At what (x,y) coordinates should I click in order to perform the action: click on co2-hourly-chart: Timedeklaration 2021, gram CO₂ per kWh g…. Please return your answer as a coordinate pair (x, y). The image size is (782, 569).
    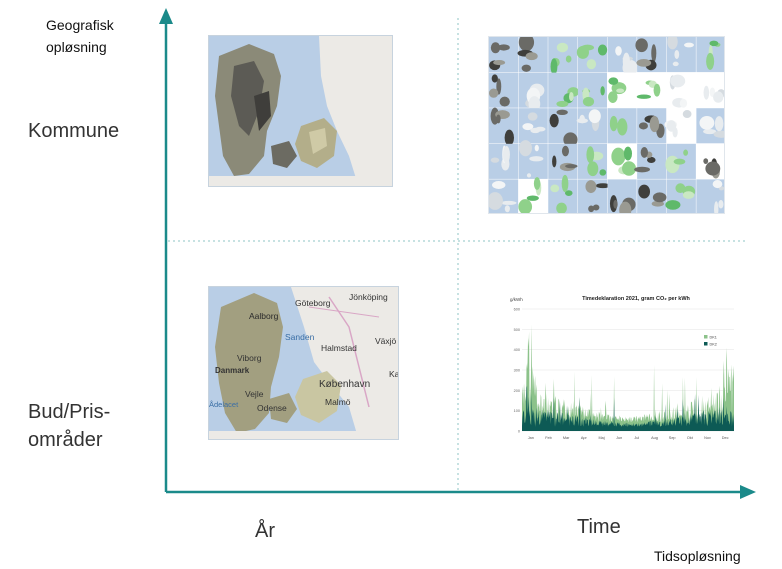
    Looking at the image, I should click on (623, 368).